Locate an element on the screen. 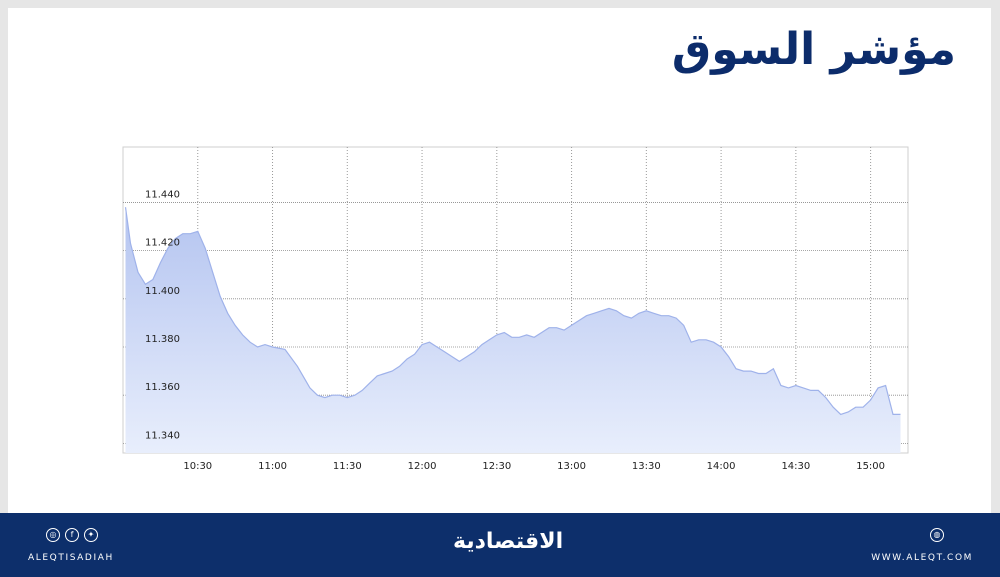 The height and width of the screenshot is (577, 1000). x-tick-label-3: 12:00 is located at coordinates (422, 466).